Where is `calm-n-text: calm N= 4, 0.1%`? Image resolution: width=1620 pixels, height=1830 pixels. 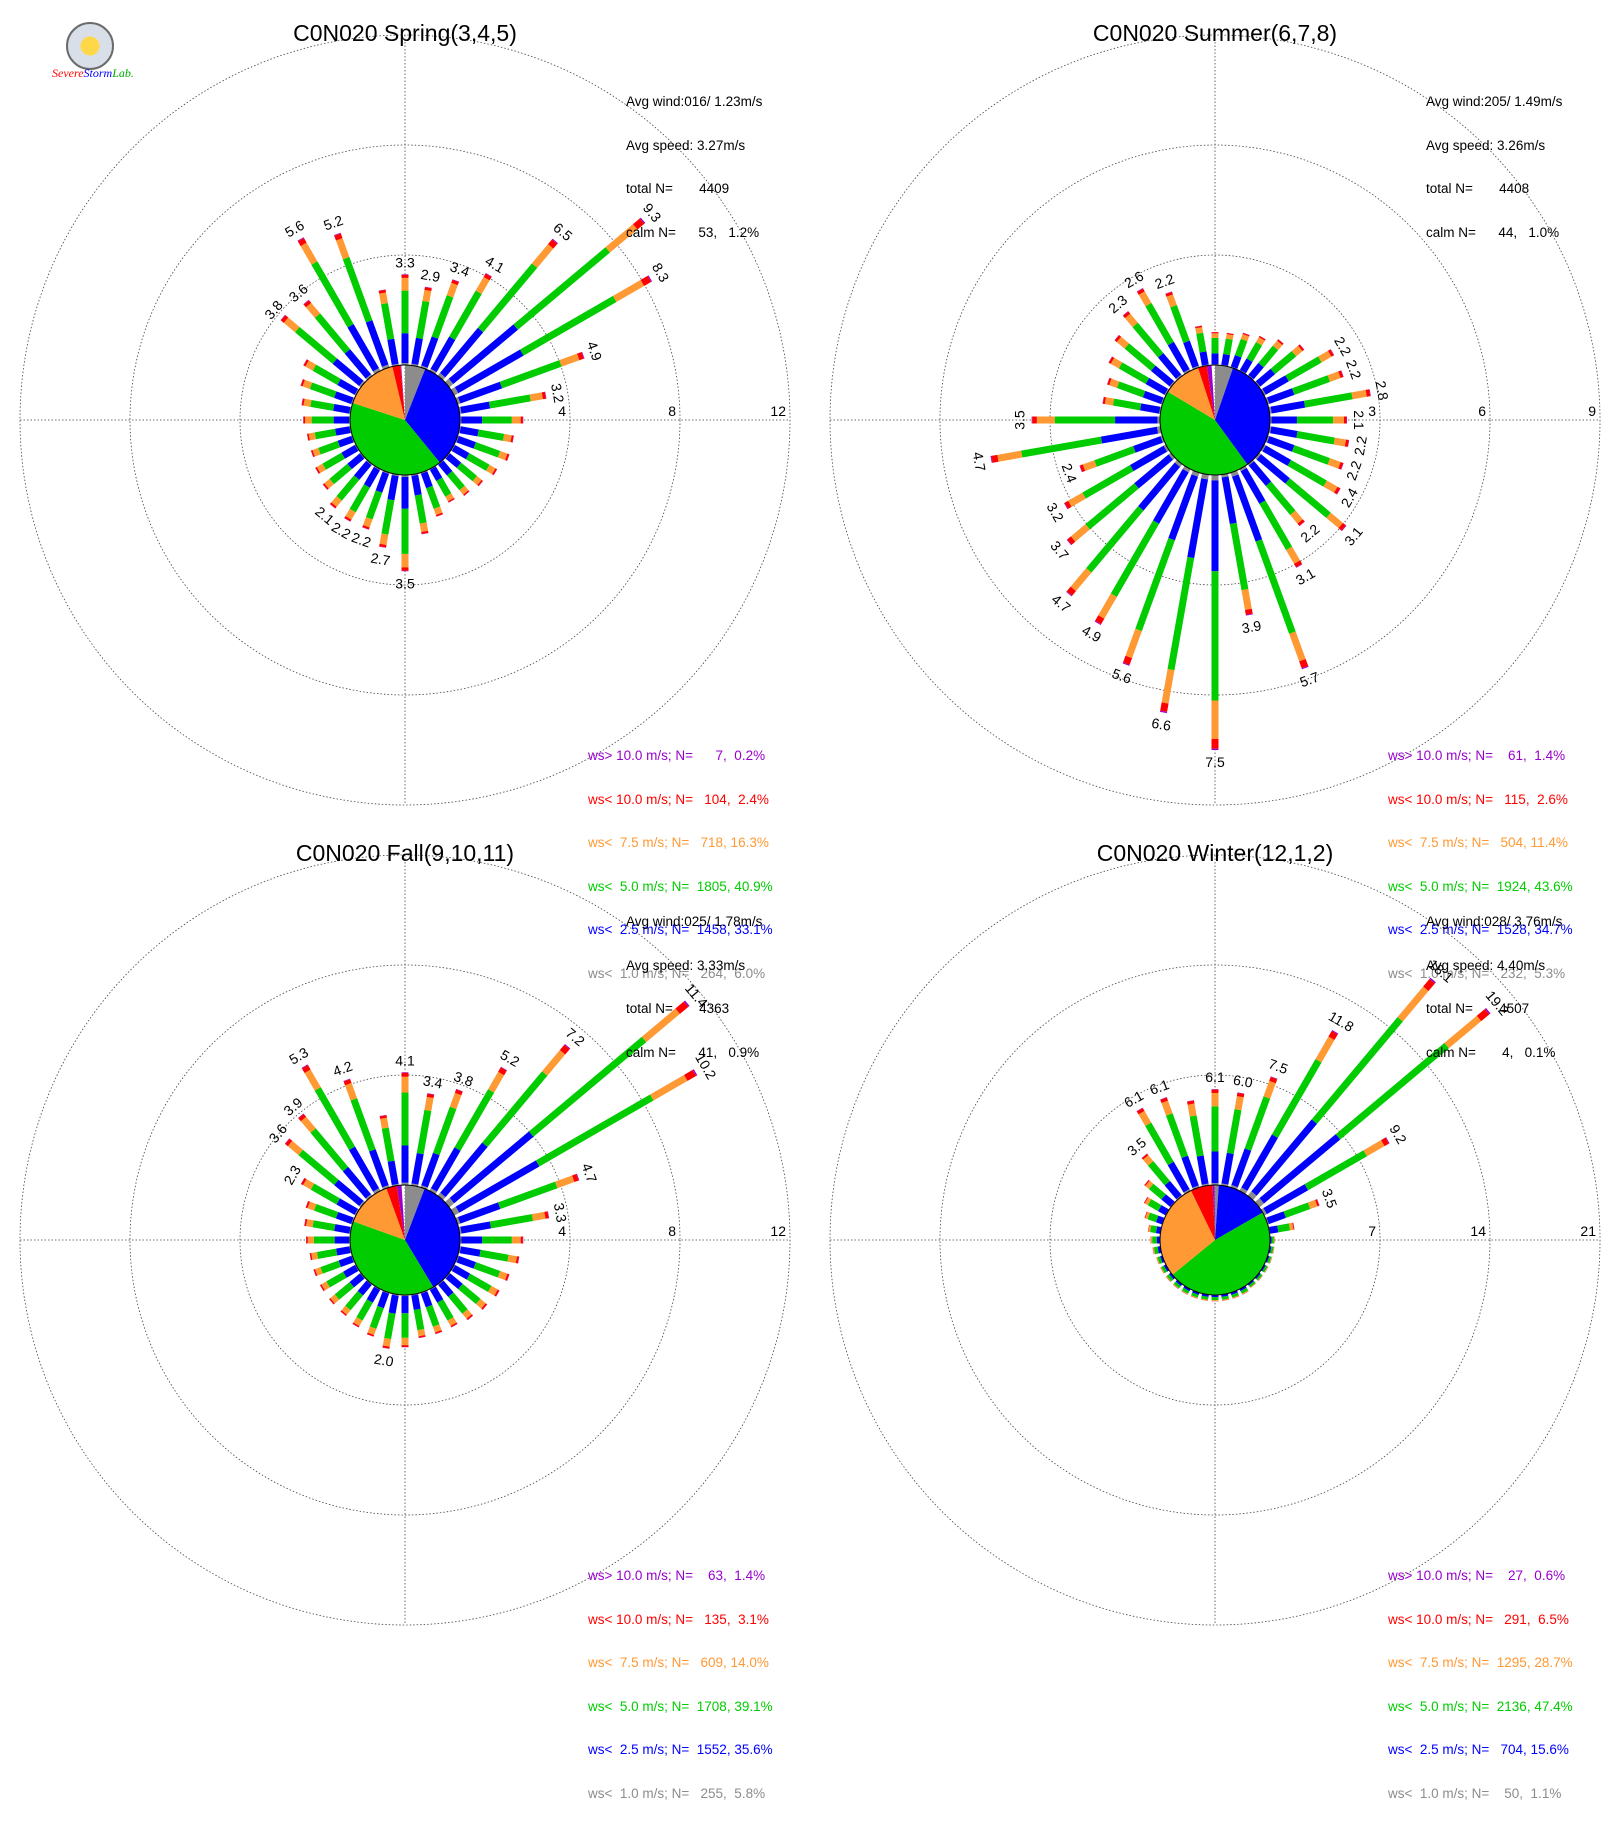 calm-n-text: calm N= 4, 0.1% is located at coordinates (1494, 1053).